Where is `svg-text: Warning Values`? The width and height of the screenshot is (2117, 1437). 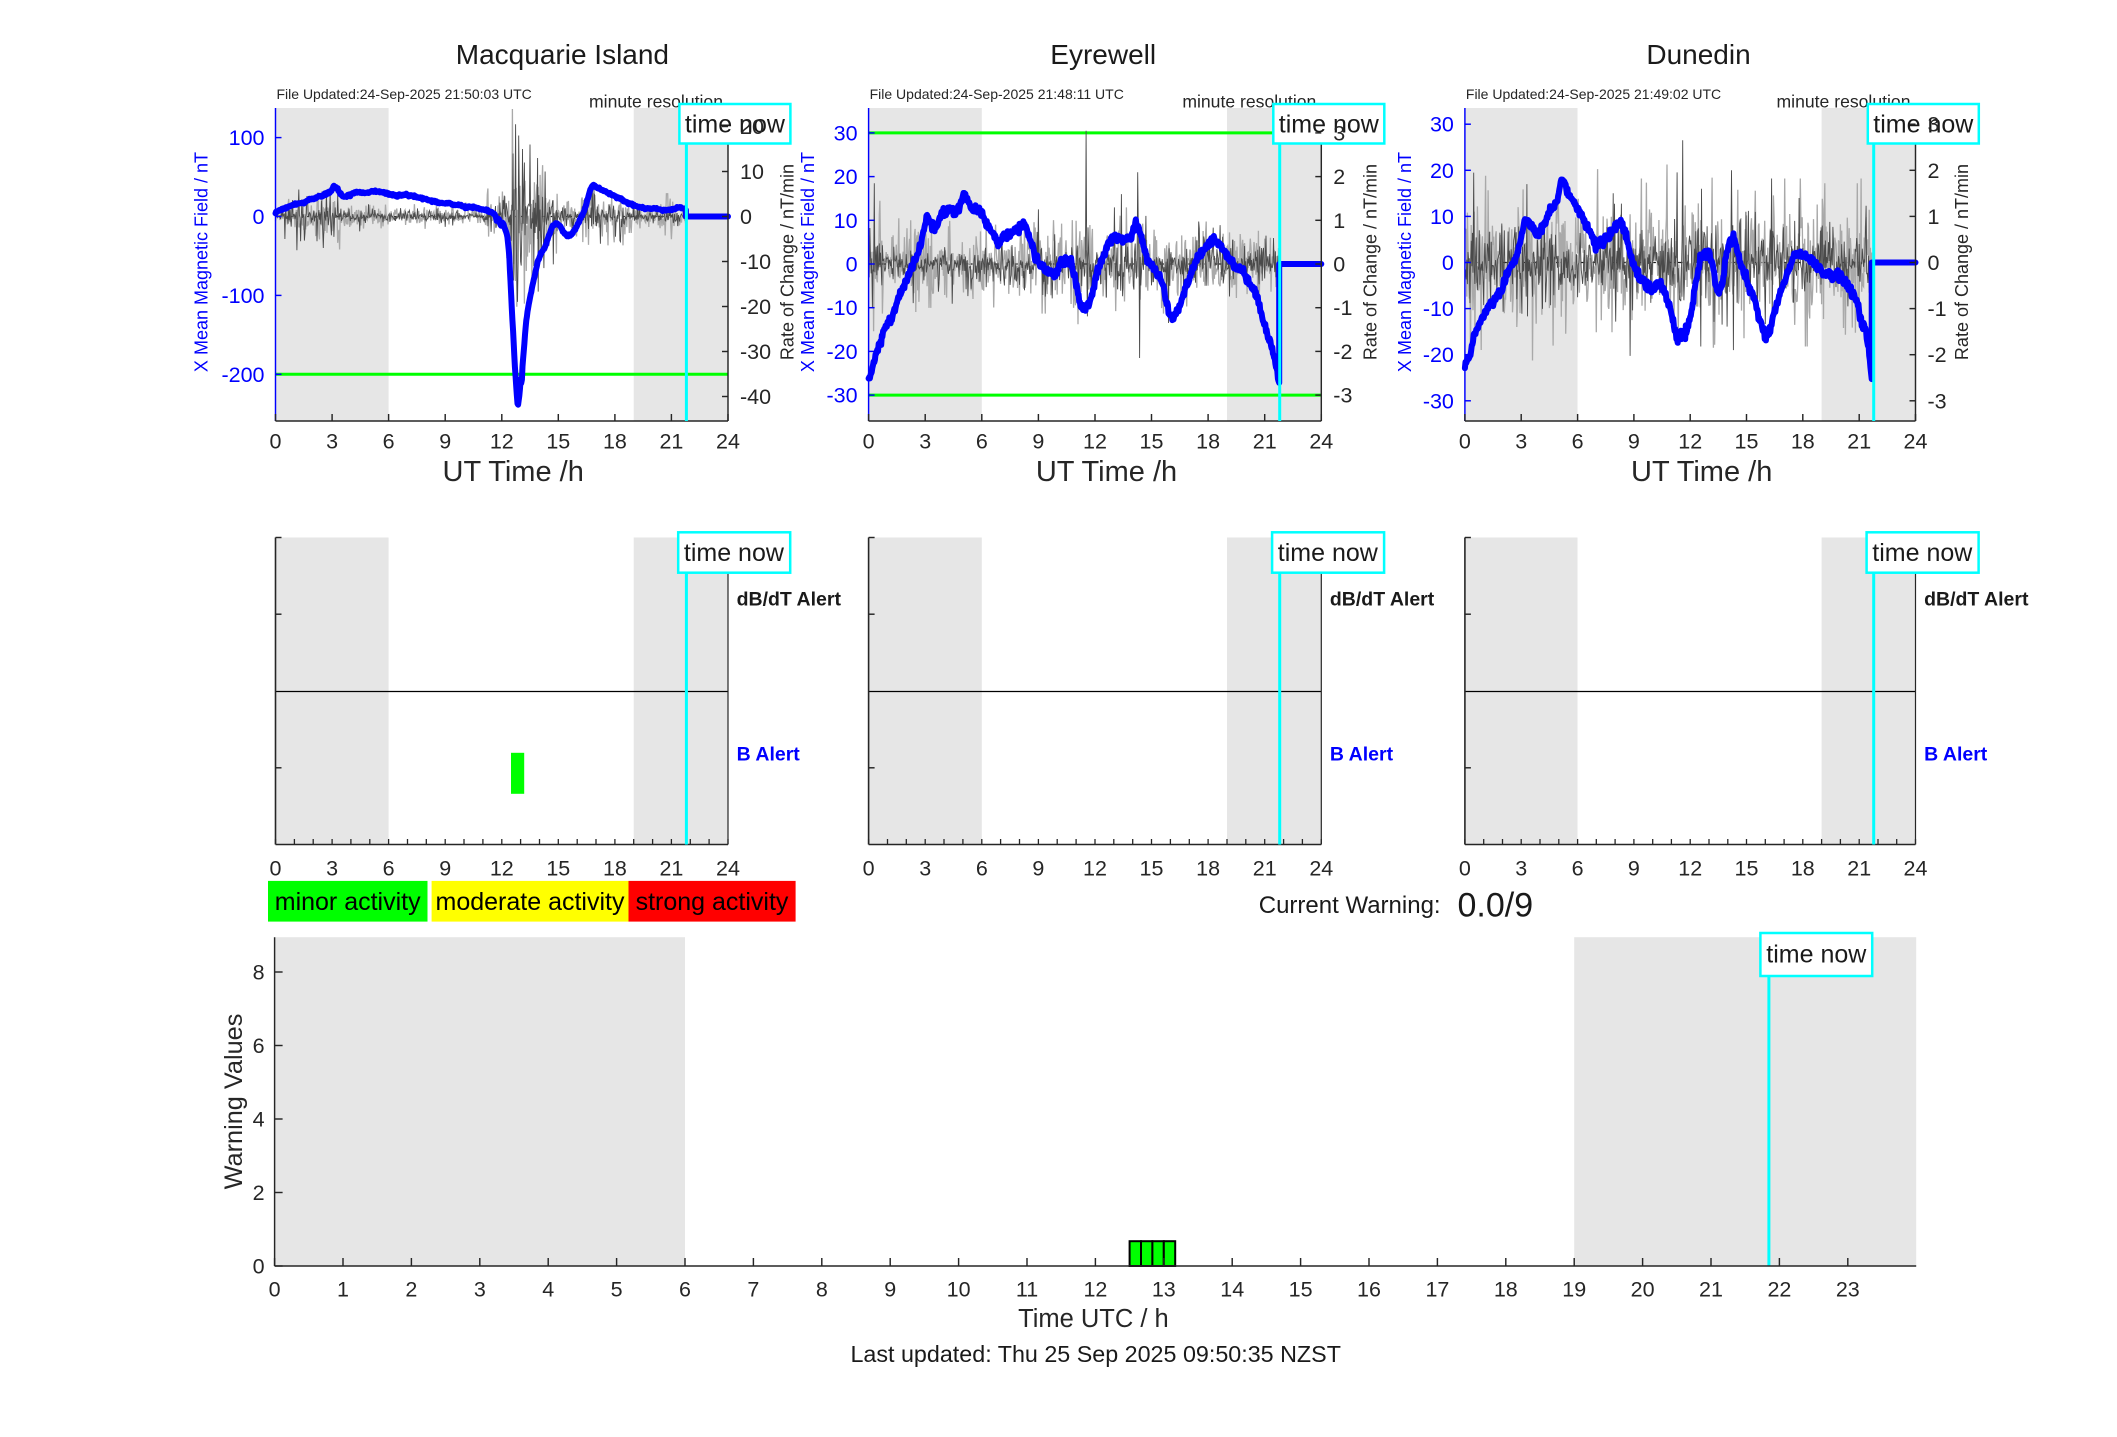
svg-text: Warning Values is located at coordinates (234, 1102).